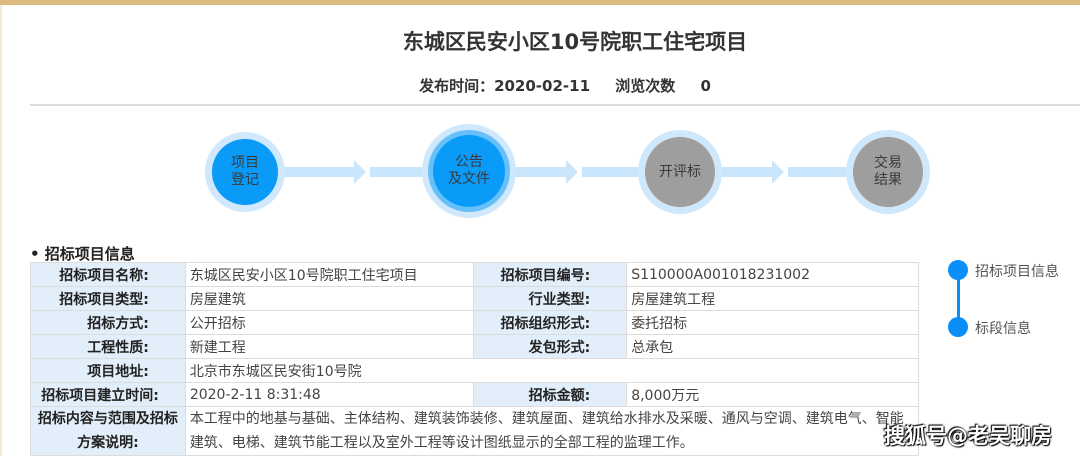 This screenshot has height=456, width=1080. I want to click on section-title: • 招标项目信息, so click(82, 254).